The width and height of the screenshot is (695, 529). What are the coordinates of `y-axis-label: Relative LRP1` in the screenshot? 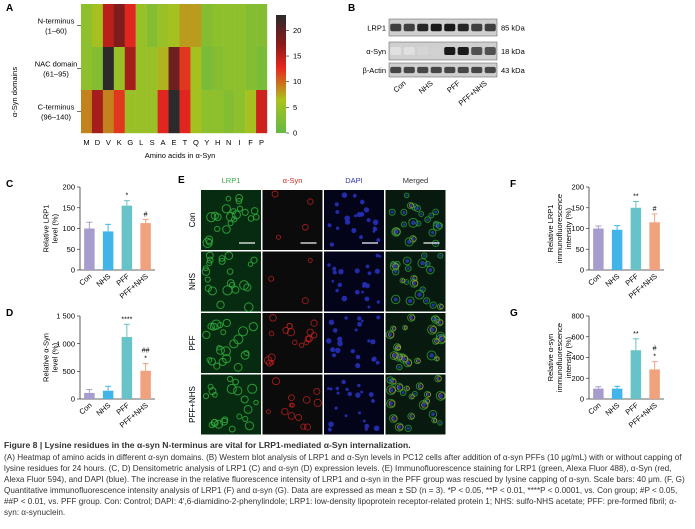 It's located at (550, 229).